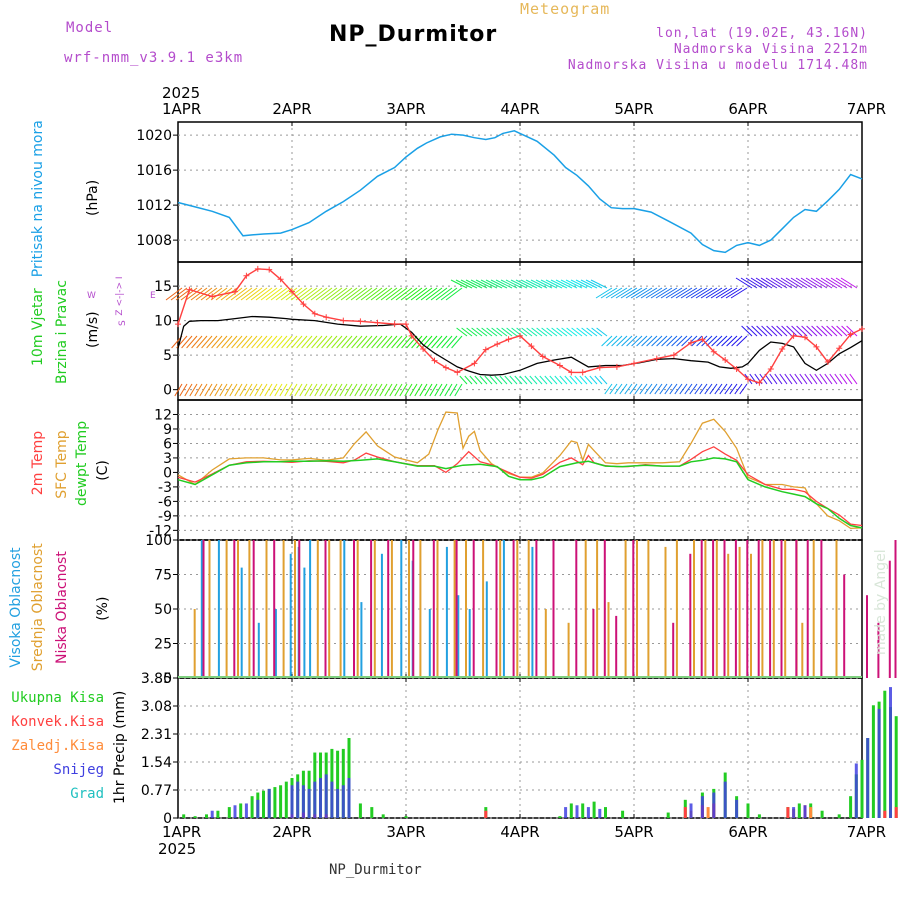  What do you see at coordinates (154, 206) in the screenshot?
I see `y-tick-label: 1012` at bounding box center [154, 206].